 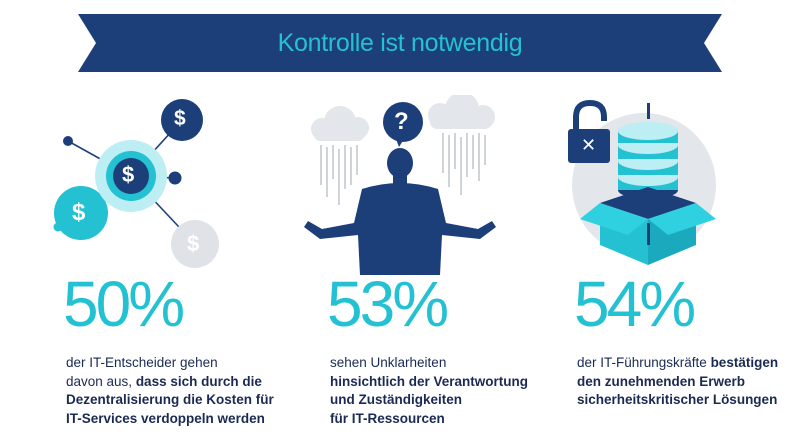 What do you see at coordinates (388, 362) in the screenshot?
I see `desc-line: sehen Unklarheiten` at bounding box center [388, 362].